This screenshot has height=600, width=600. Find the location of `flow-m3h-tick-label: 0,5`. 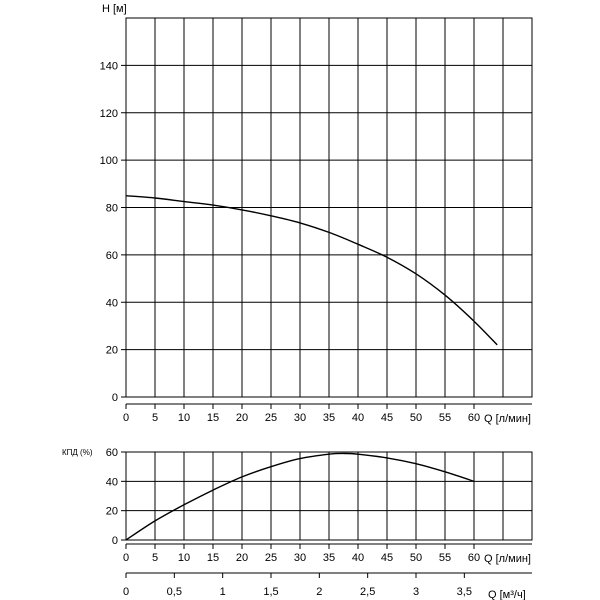

flow-m3h-tick-label: 0,5 is located at coordinates (174, 592).